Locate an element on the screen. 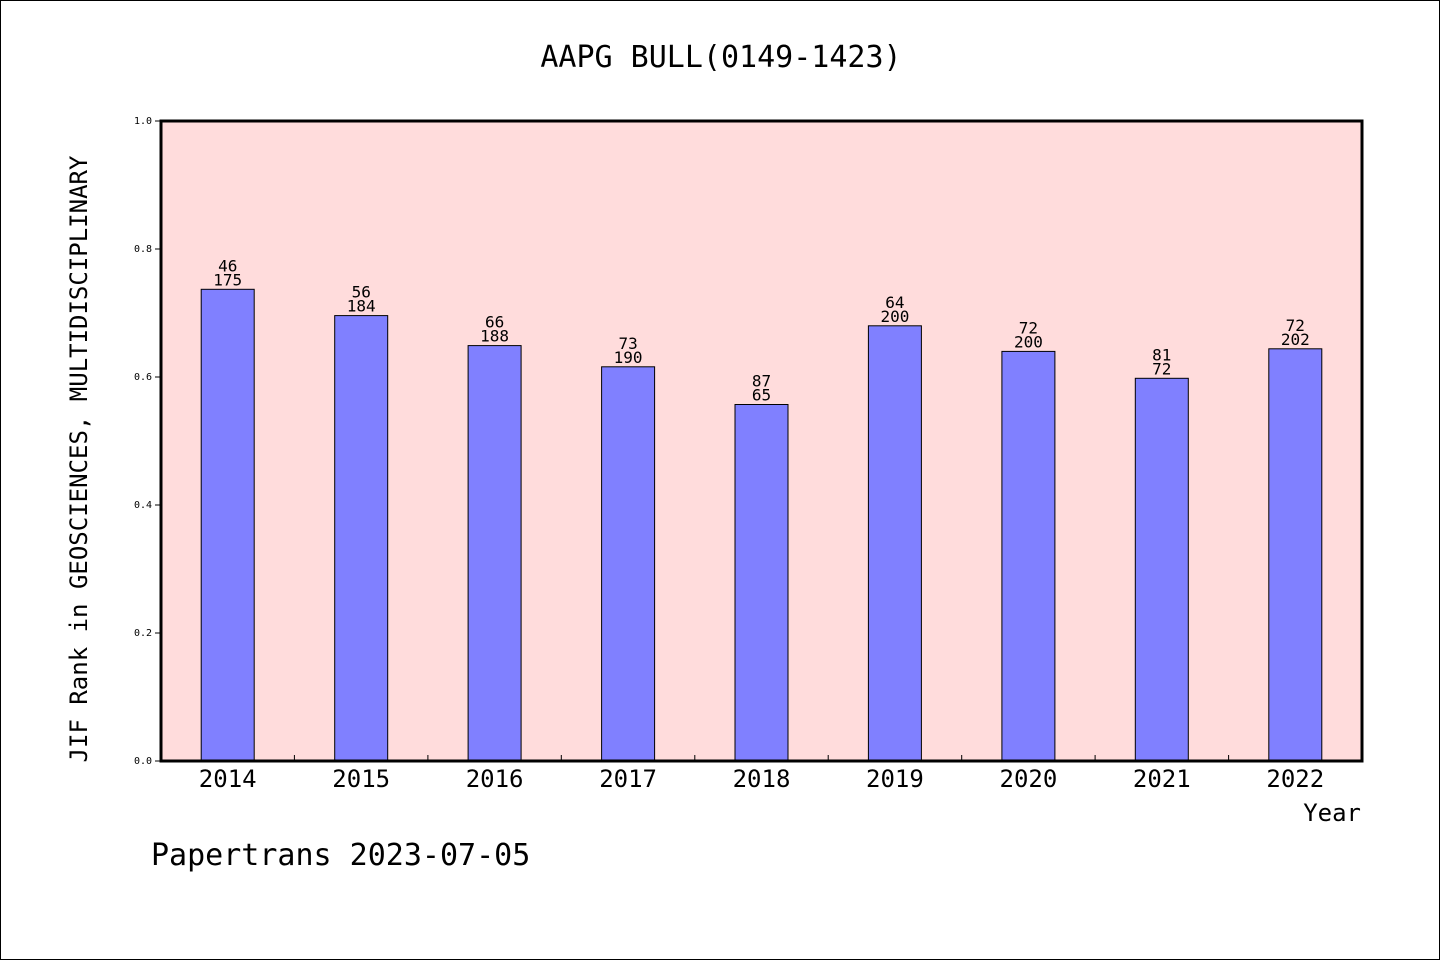 This screenshot has height=961, width=1440. y-tick-label: 0.0 is located at coordinates (143, 761).